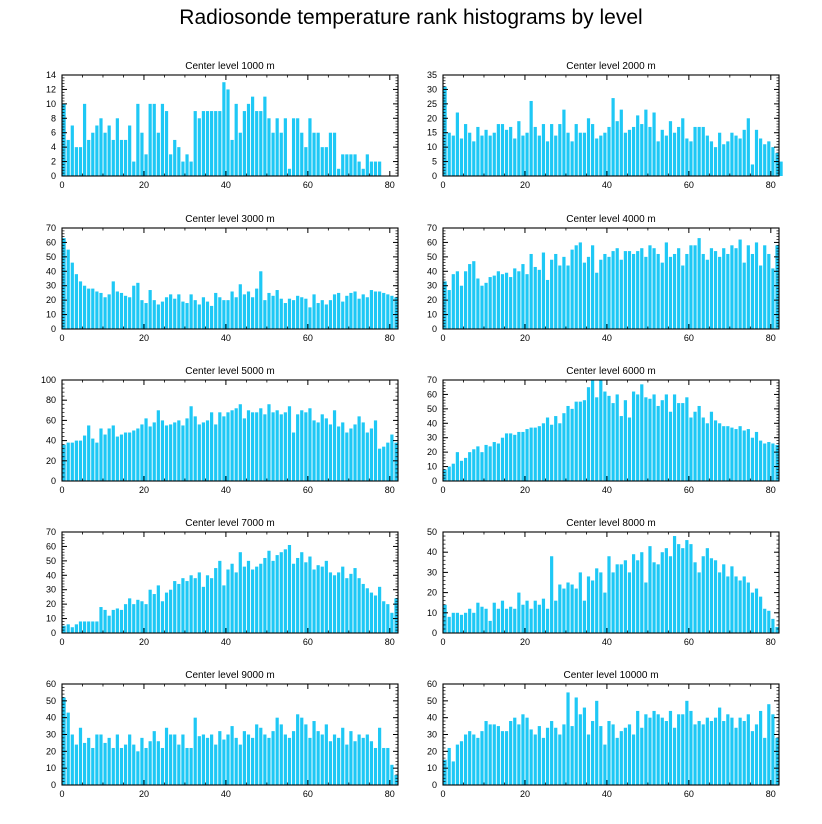 Image resolution: width=822 pixels, height=824 pixels. I want to click on y-tick-label: 50, so click(432, 409).